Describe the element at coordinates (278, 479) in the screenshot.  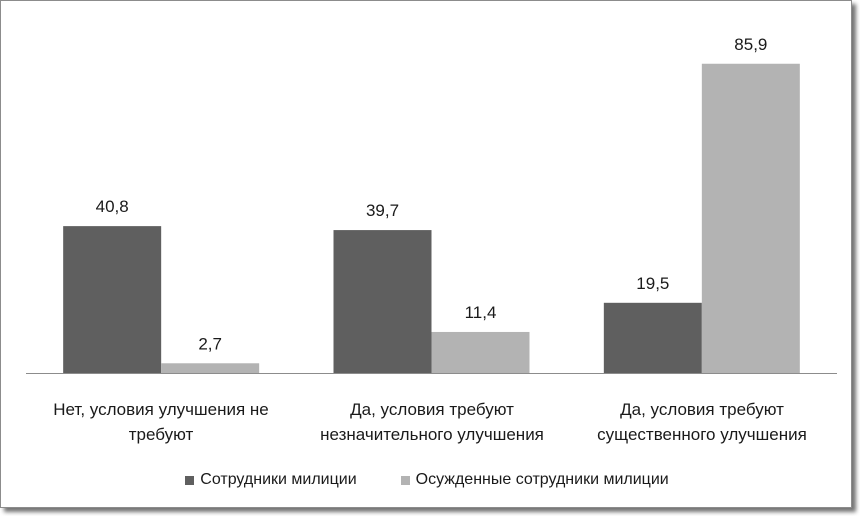
I see `legend-label-series-1: Сотрудники милиции` at that location.